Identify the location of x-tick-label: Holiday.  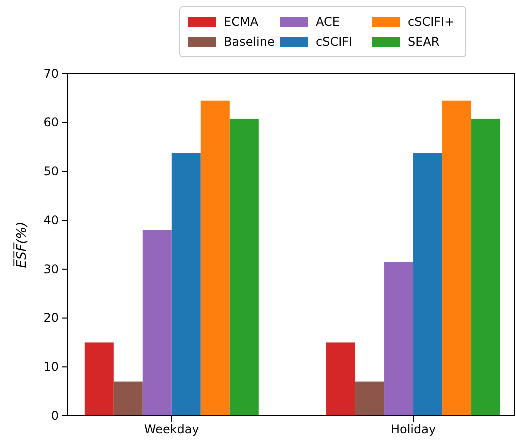
(413, 429).